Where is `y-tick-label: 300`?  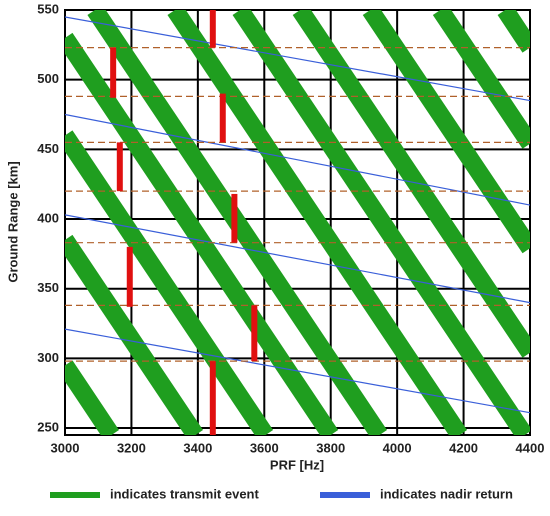 y-tick-label: 300 is located at coordinates (48, 357).